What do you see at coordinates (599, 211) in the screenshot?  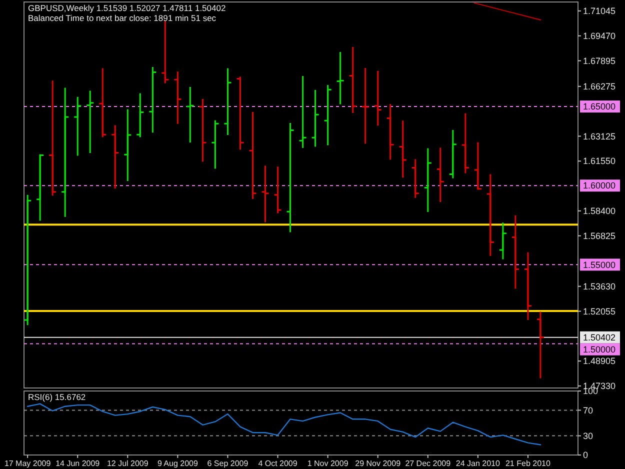 I see `y-tick-label: 1.58400` at bounding box center [599, 211].